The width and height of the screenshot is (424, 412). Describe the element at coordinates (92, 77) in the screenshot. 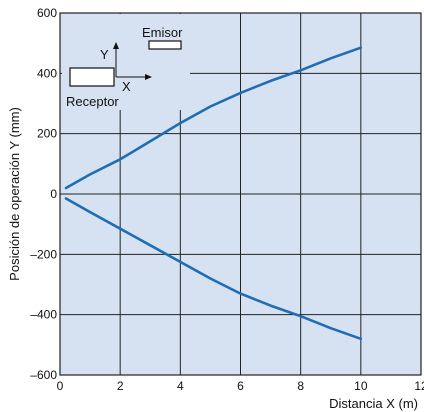

I see `receiver-box` at that location.